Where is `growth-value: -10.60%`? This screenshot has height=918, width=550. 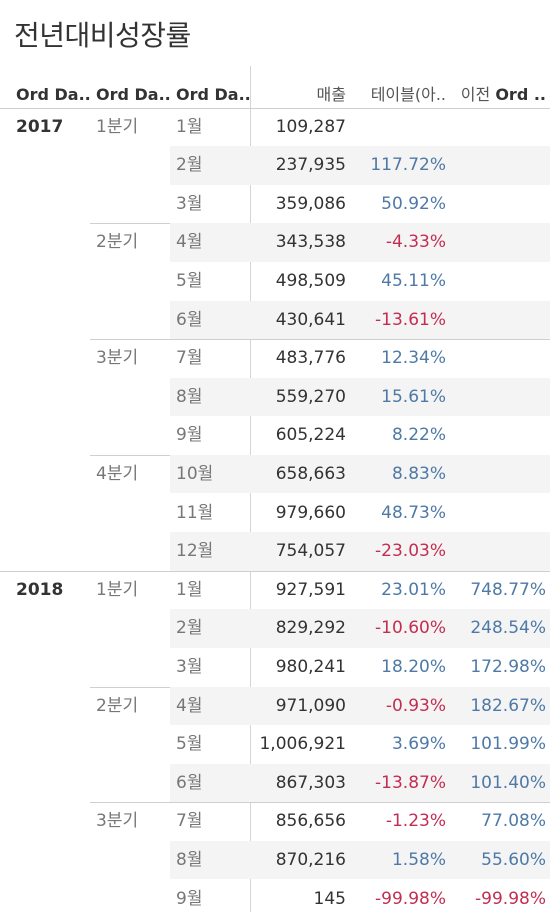 growth-value: -10.60% is located at coordinates (410, 628).